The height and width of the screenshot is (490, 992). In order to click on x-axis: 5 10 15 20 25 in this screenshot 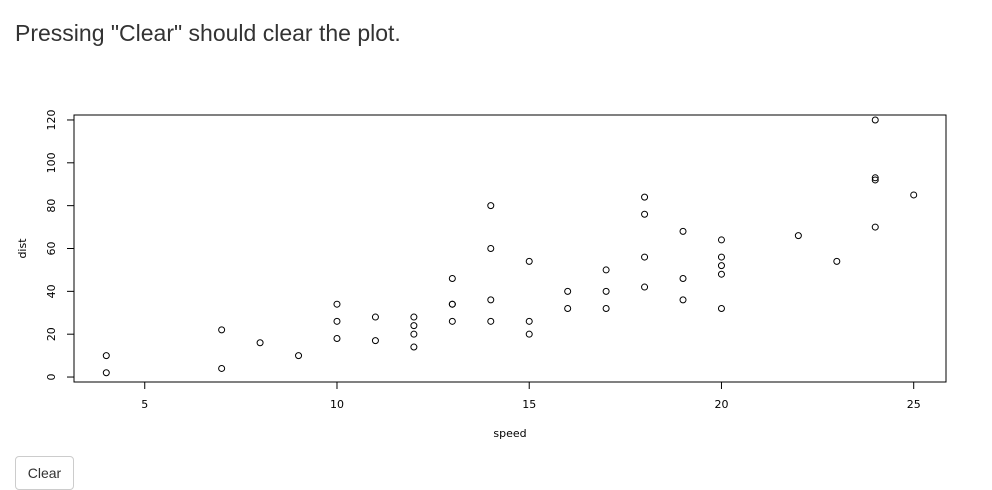, I will do `click(531, 396)`.